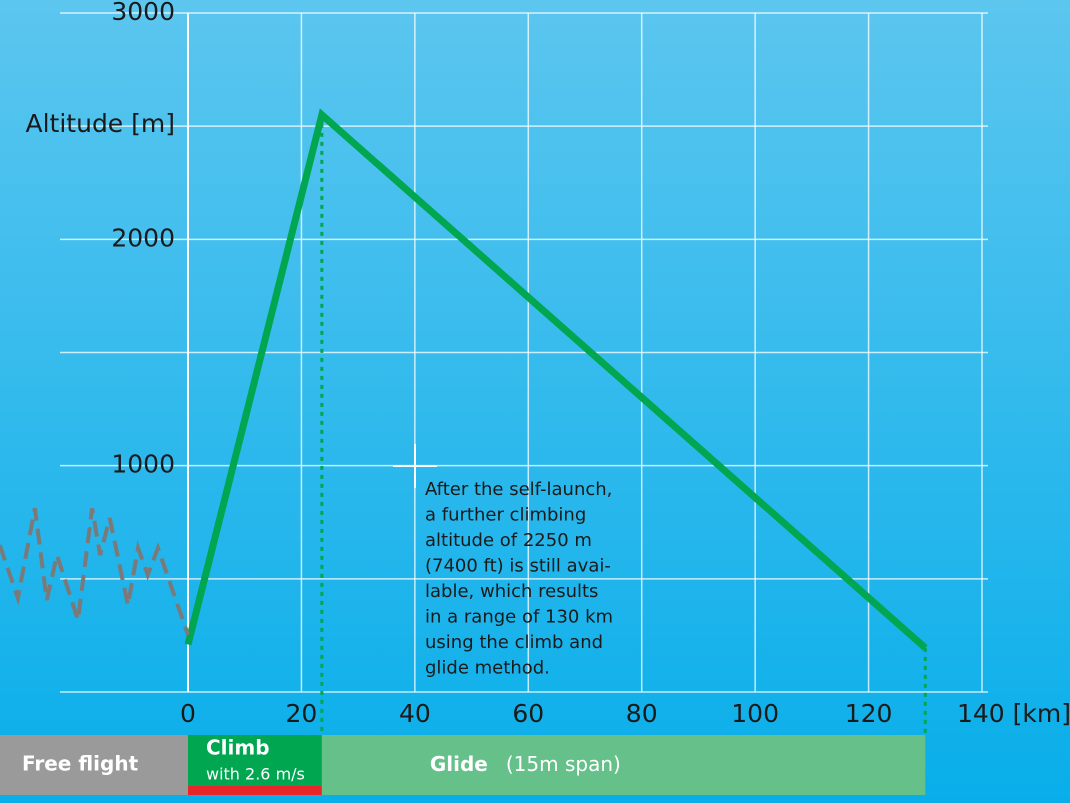  I want to click on annotation-line: in a range of 130 km, so click(519, 617).